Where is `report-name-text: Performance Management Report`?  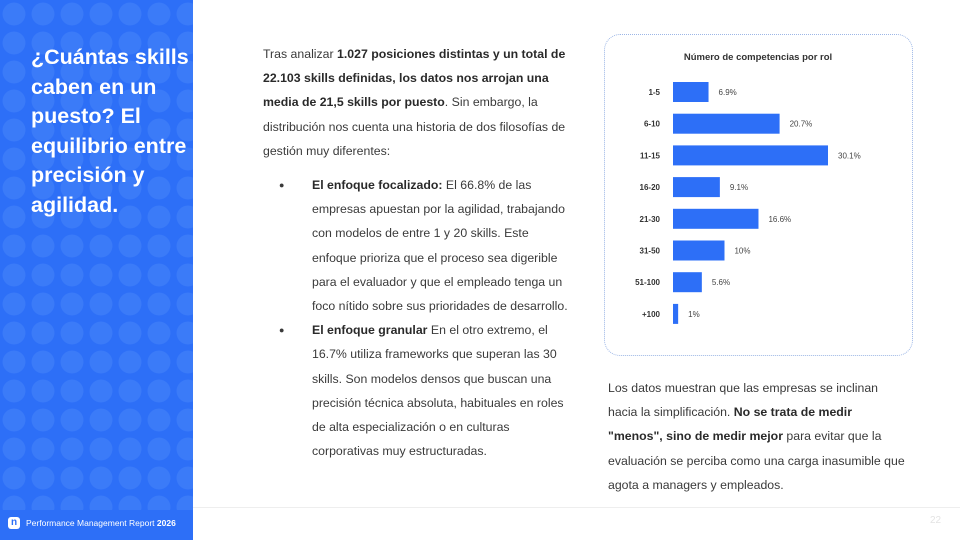 report-name-text: Performance Management Report is located at coordinates (90, 523).